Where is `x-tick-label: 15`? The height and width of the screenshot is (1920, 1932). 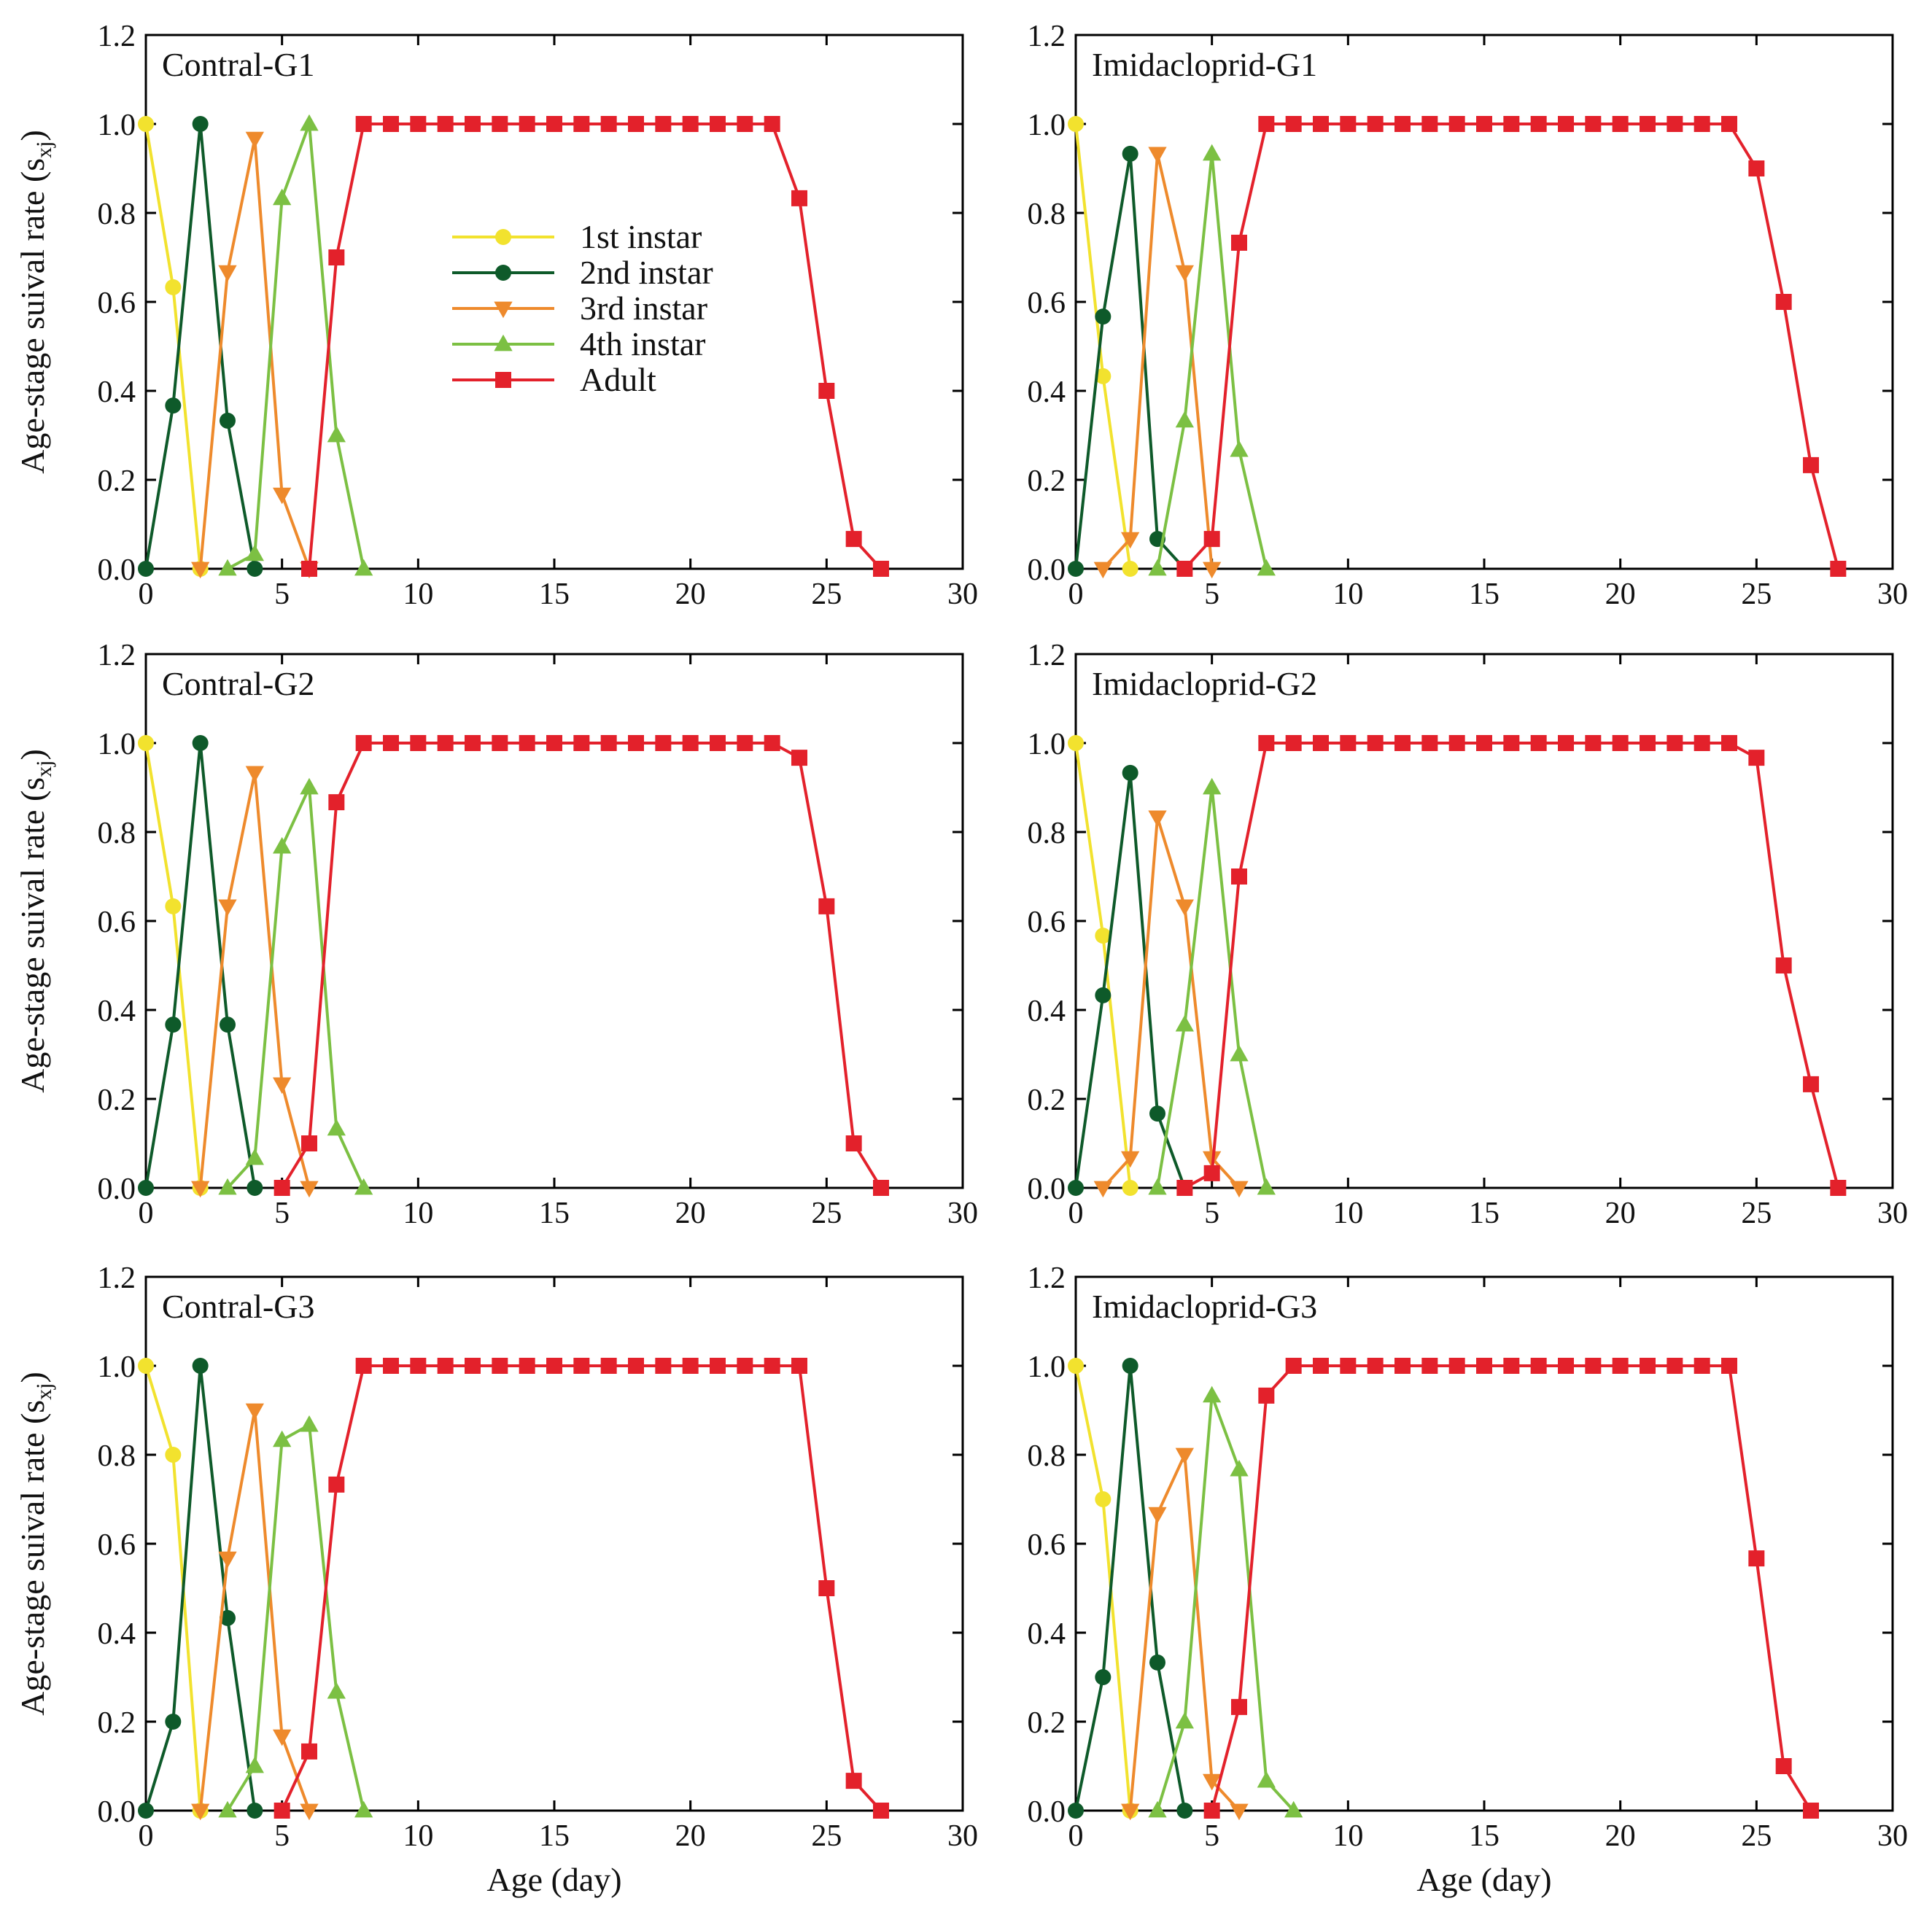 x-tick-label: 15 is located at coordinates (1485, 594).